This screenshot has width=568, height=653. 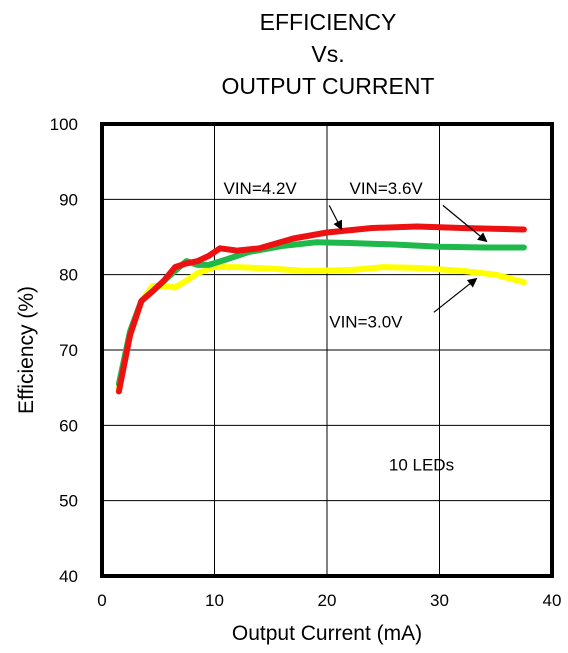 I want to click on chart-title: EFFICIENCY Vs. OUTPUT CURRENT, so click(x=328, y=54).